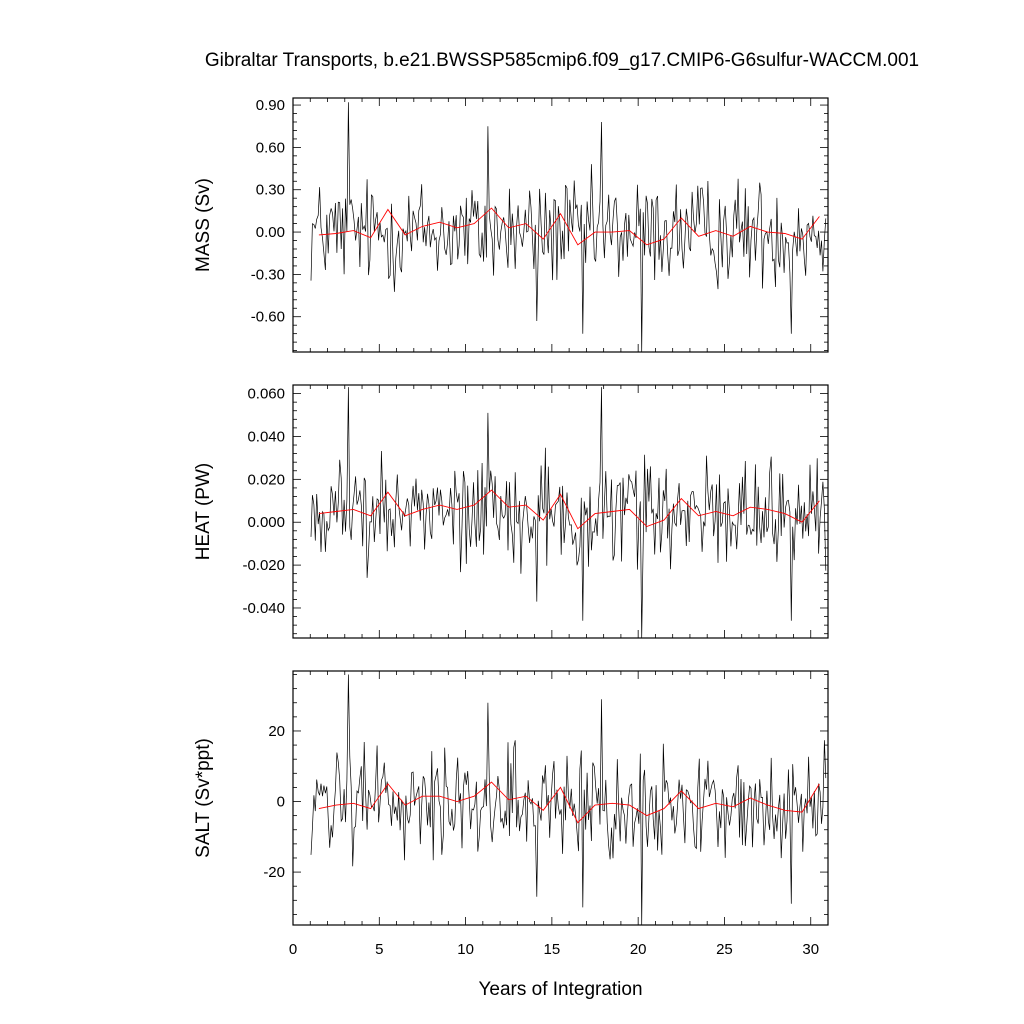 This screenshot has height=1024, width=1024. Describe the element at coordinates (276, 731) in the screenshot. I see `salt-y-tick-label: 20` at that location.